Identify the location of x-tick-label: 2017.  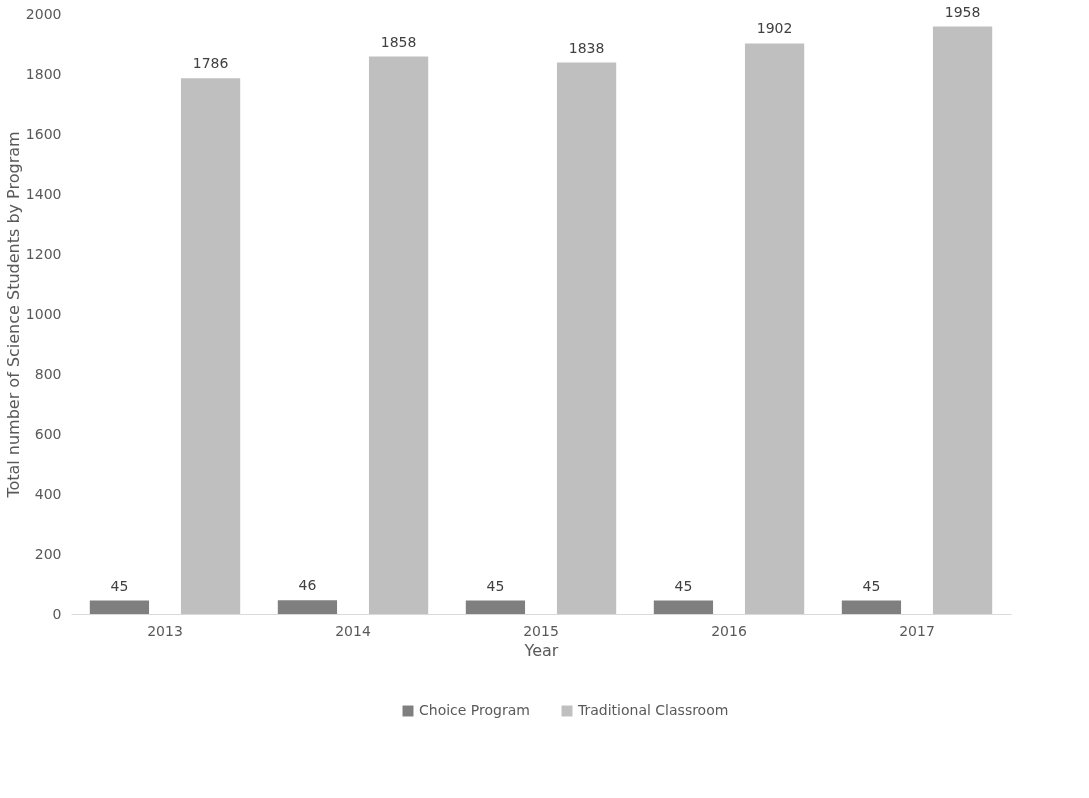
(917, 630).